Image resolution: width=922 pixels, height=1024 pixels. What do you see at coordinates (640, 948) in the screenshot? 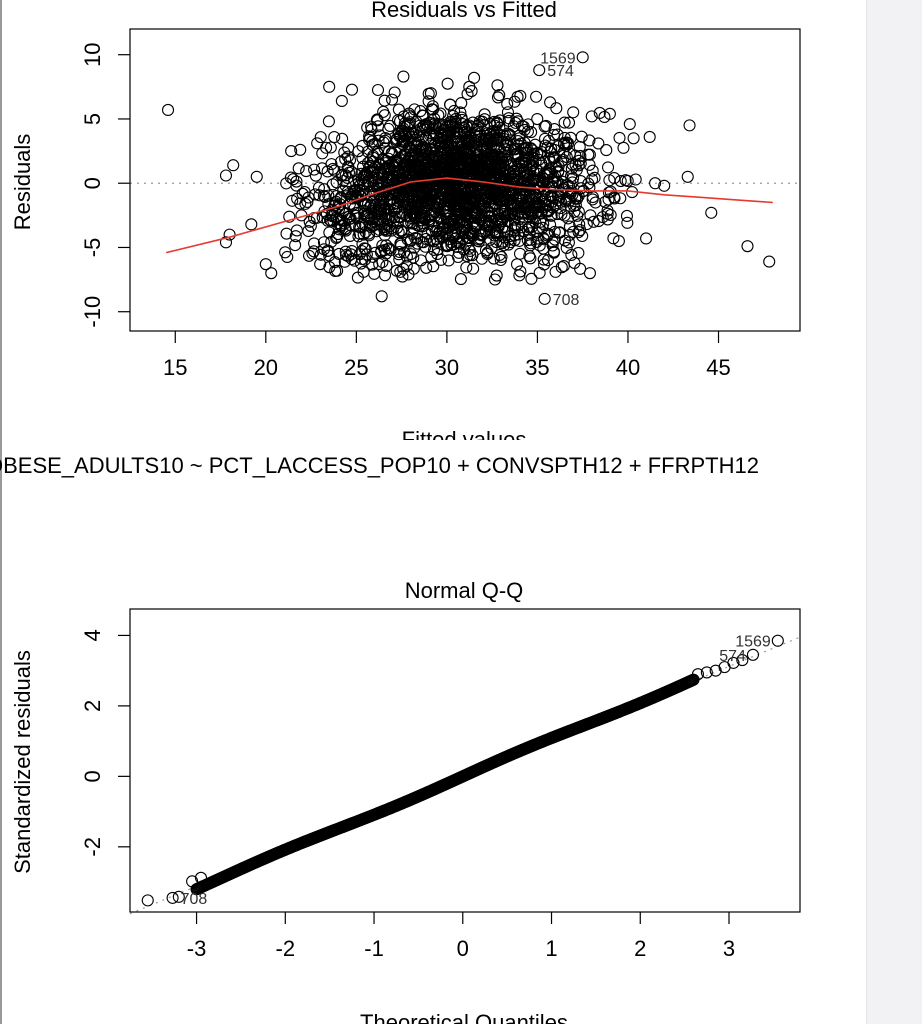
I see `x-tick-label: 2` at bounding box center [640, 948].